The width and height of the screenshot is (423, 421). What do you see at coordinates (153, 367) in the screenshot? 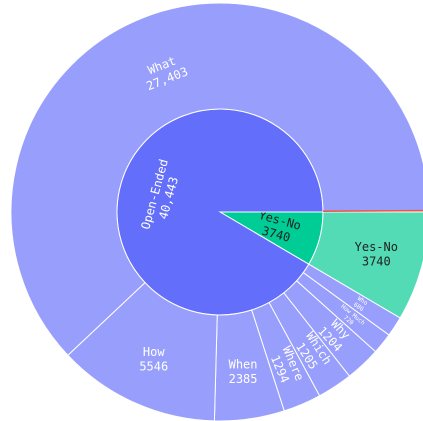
I see `sector-value: 5546` at bounding box center [153, 367].